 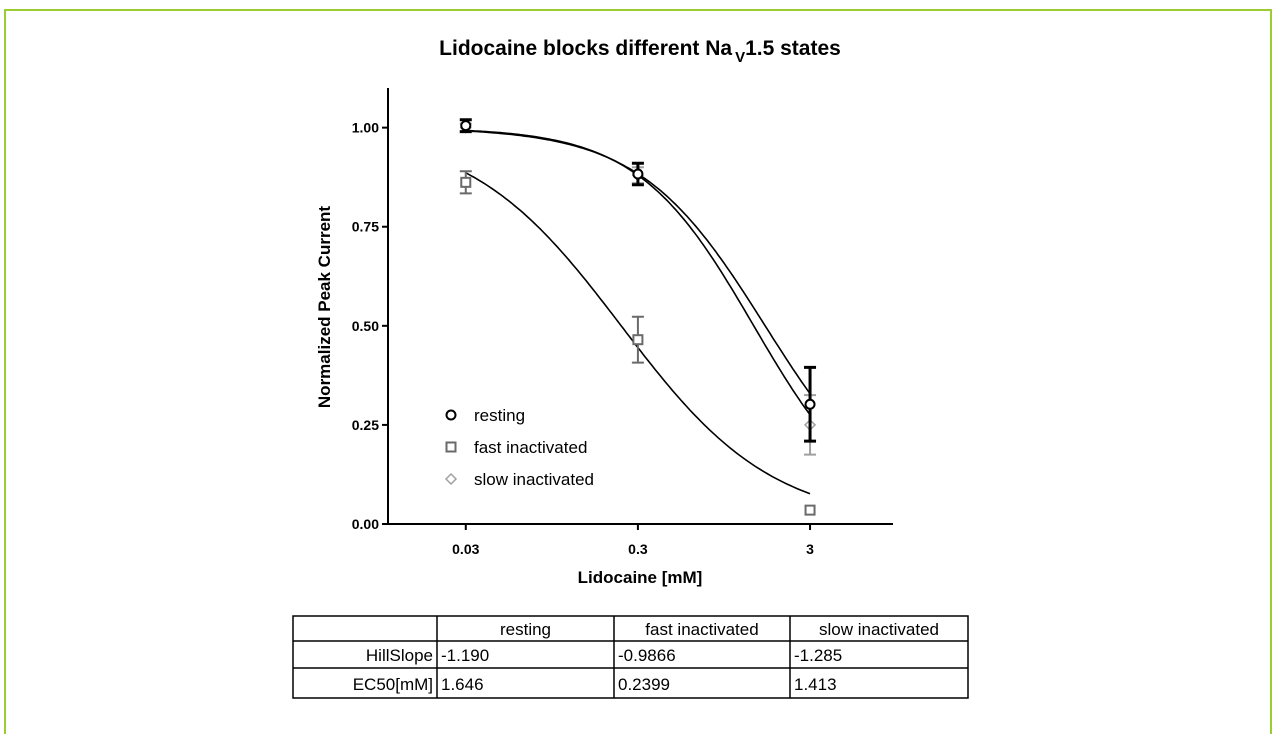 I want to click on x-axis-label: Lidocaine [mM], so click(x=640, y=577).